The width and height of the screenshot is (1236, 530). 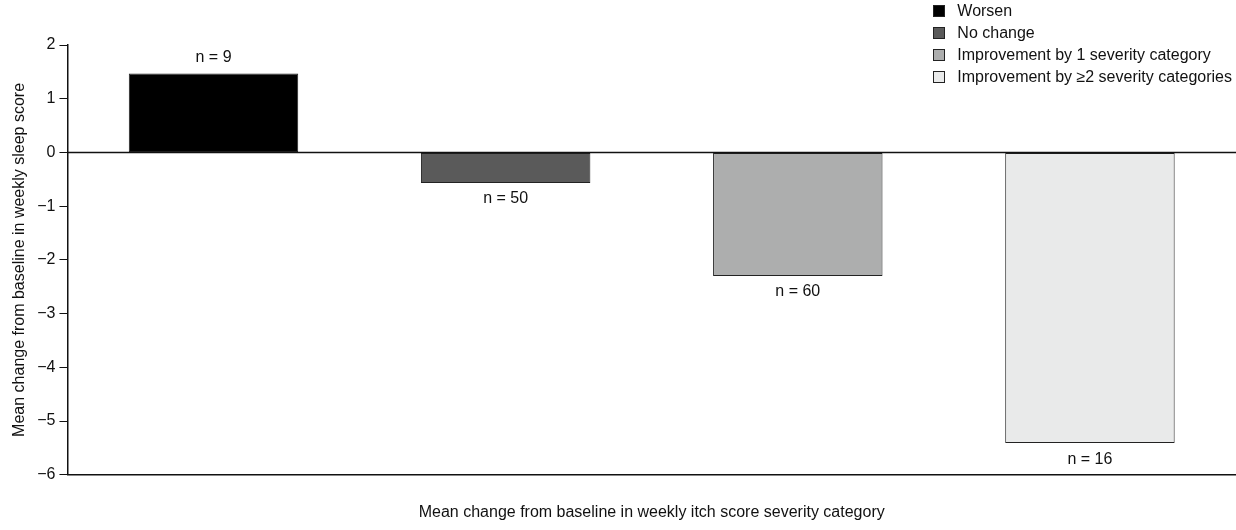 What do you see at coordinates (798, 291) in the screenshot?
I see `annotation: n = 60` at bounding box center [798, 291].